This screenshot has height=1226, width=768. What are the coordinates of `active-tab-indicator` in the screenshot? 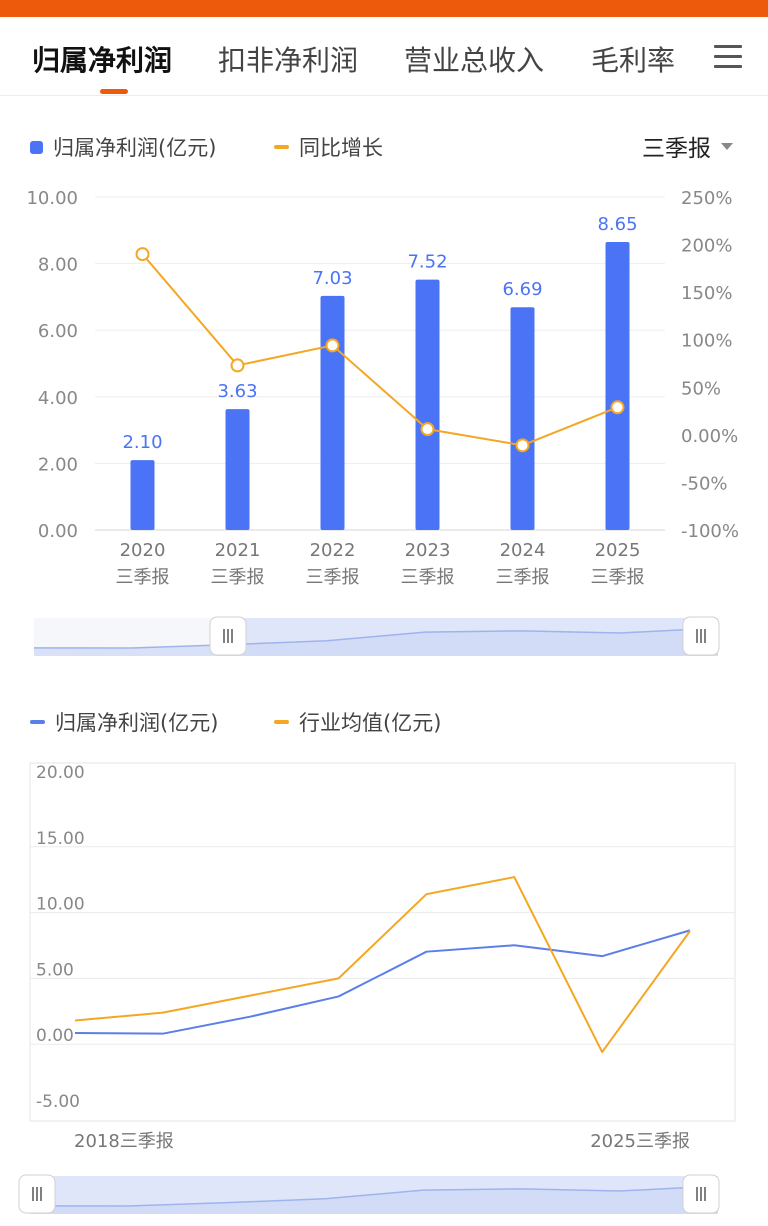 It's located at (114, 91).